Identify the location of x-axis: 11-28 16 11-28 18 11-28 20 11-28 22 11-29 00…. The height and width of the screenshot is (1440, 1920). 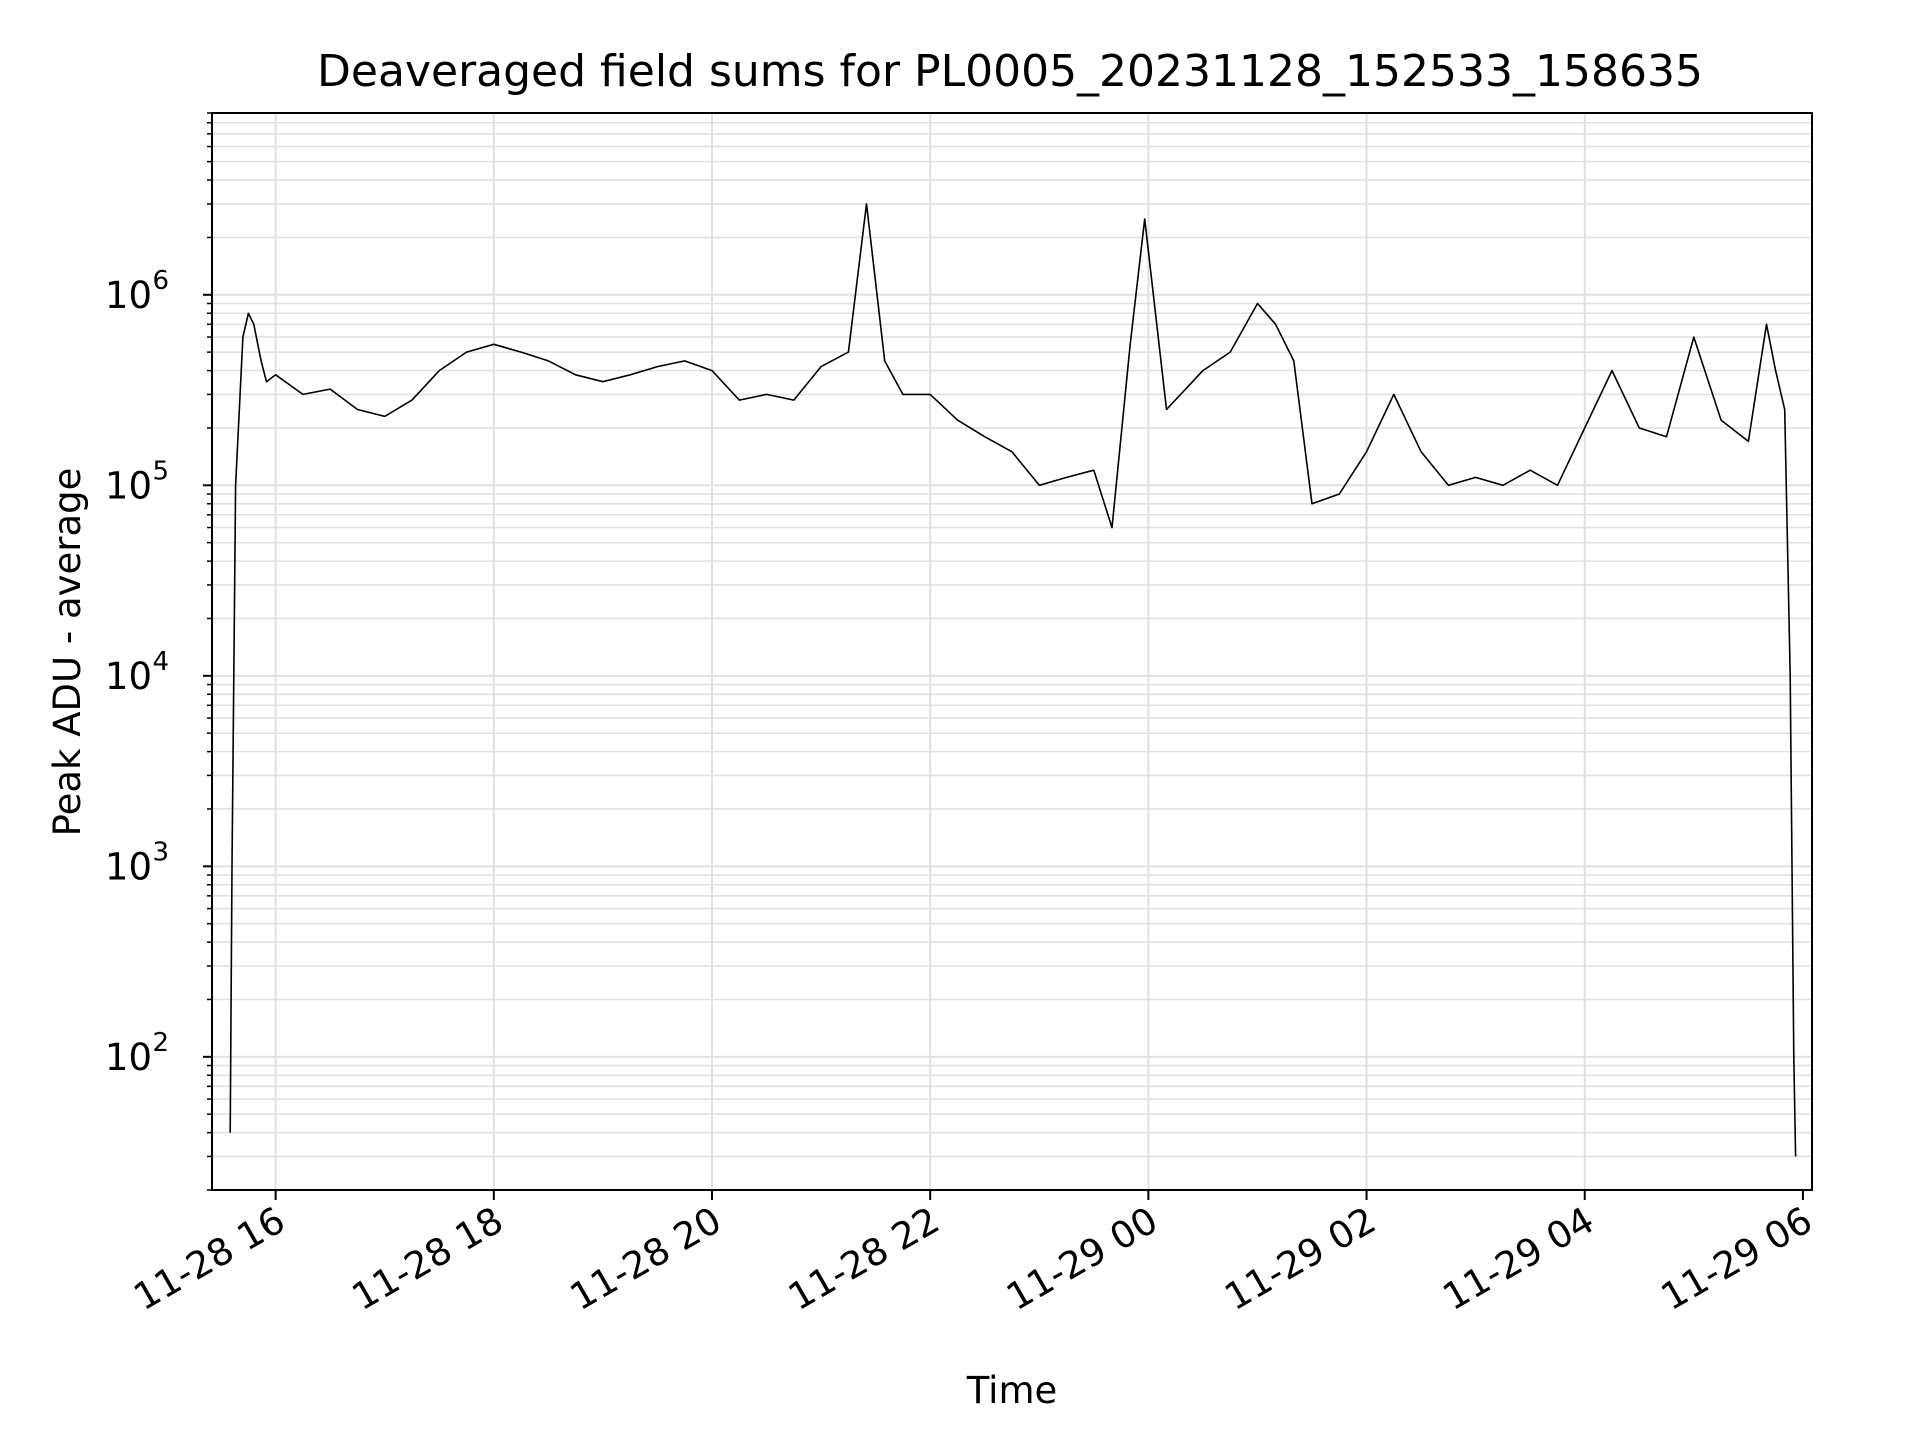
(973, 1254).